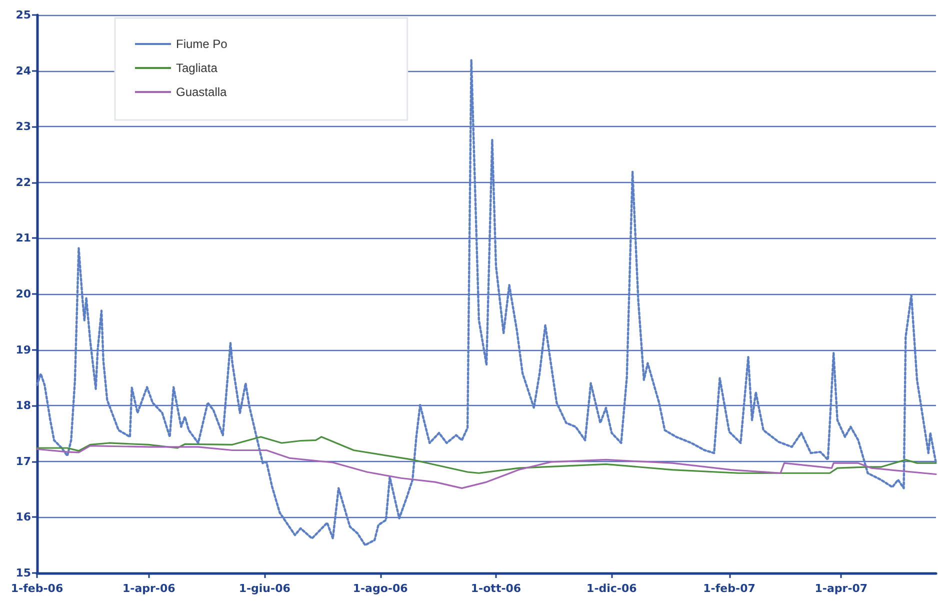  What do you see at coordinates (23, 349) in the screenshot?
I see `y-tick-label: 19` at bounding box center [23, 349].